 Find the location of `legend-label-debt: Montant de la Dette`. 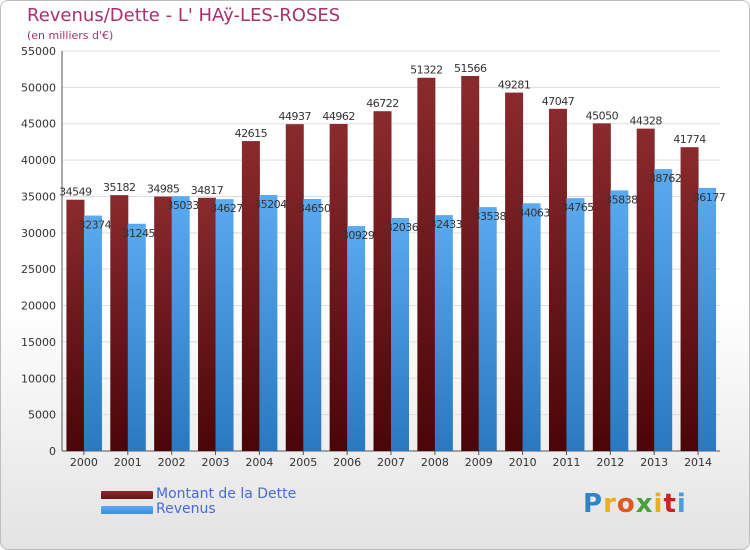

legend-label-debt: Montant de la Dette is located at coordinates (226, 494).